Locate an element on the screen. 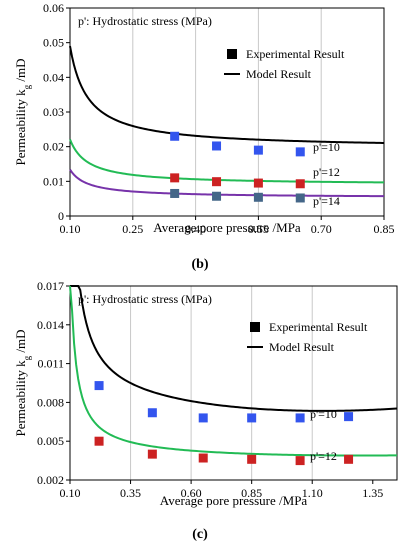 The height and width of the screenshot is (550, 400). y-tick-label: 0.011 is located at coordinates (50, 364).